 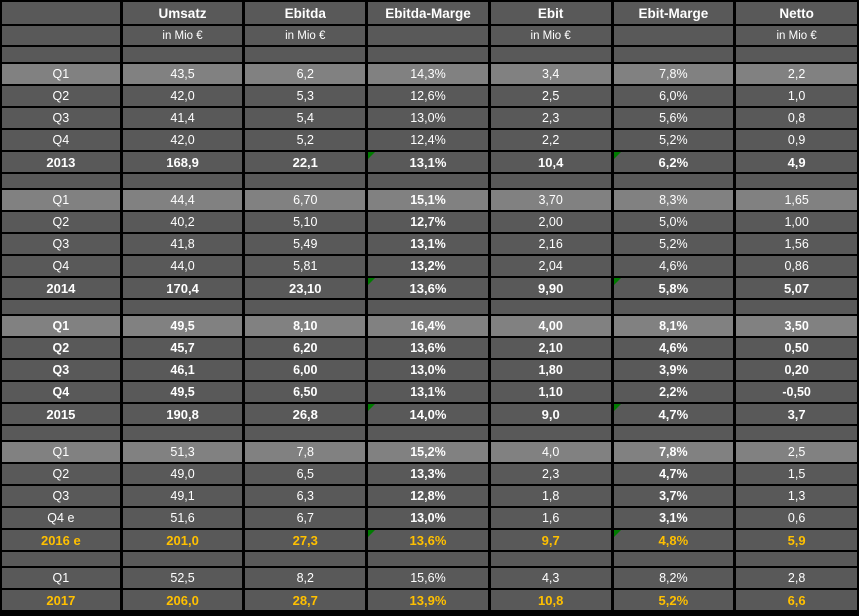 What do you see at coordinates (307, 453) in the screenshot?
I see `cell-2016-Q1-ebitda: 7,8` at bounding box center [307, 453].